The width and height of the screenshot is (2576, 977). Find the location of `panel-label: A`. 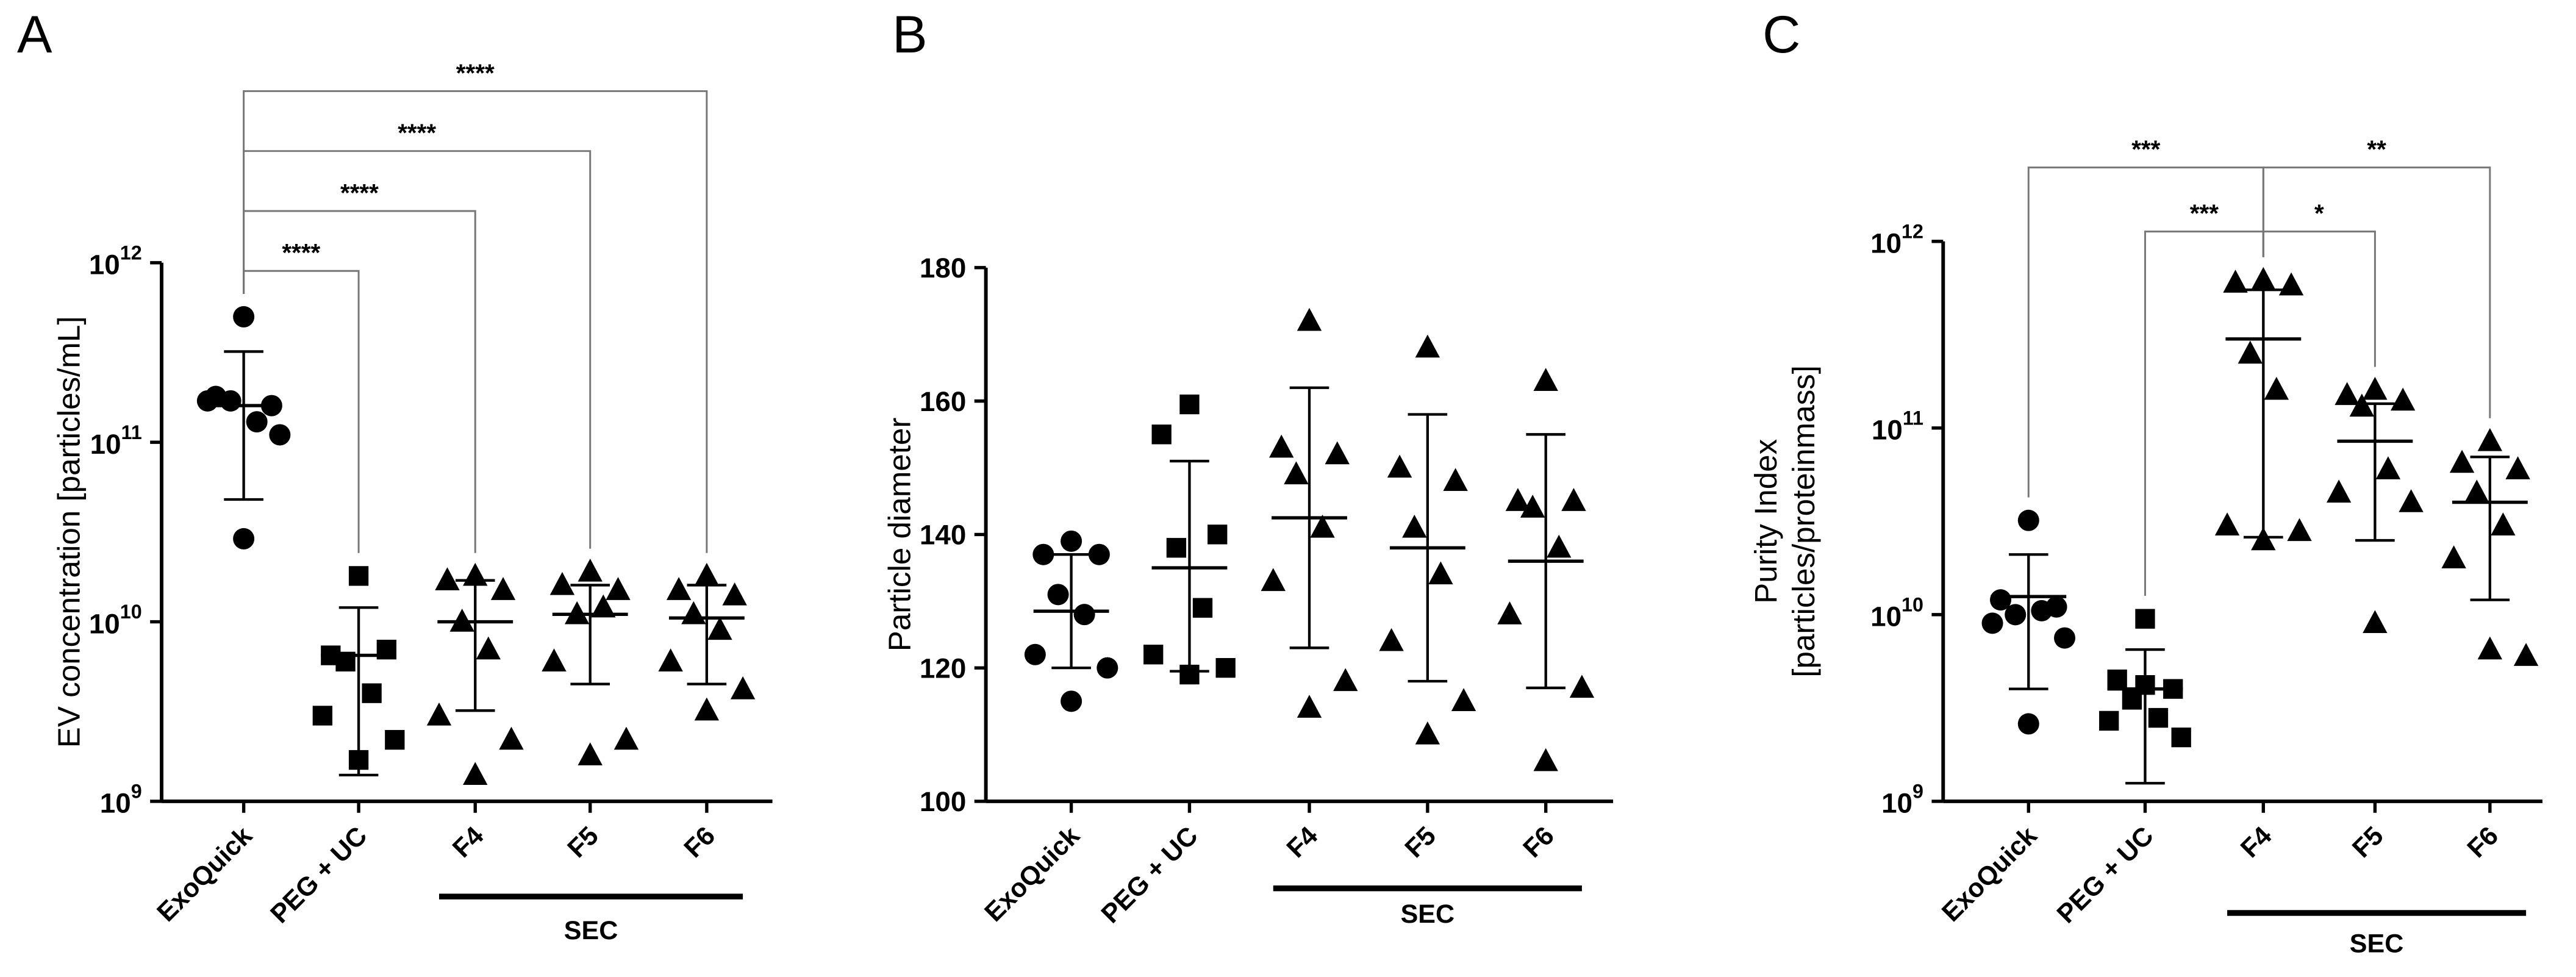

panel-label: A is located at coordinates (34, 35).